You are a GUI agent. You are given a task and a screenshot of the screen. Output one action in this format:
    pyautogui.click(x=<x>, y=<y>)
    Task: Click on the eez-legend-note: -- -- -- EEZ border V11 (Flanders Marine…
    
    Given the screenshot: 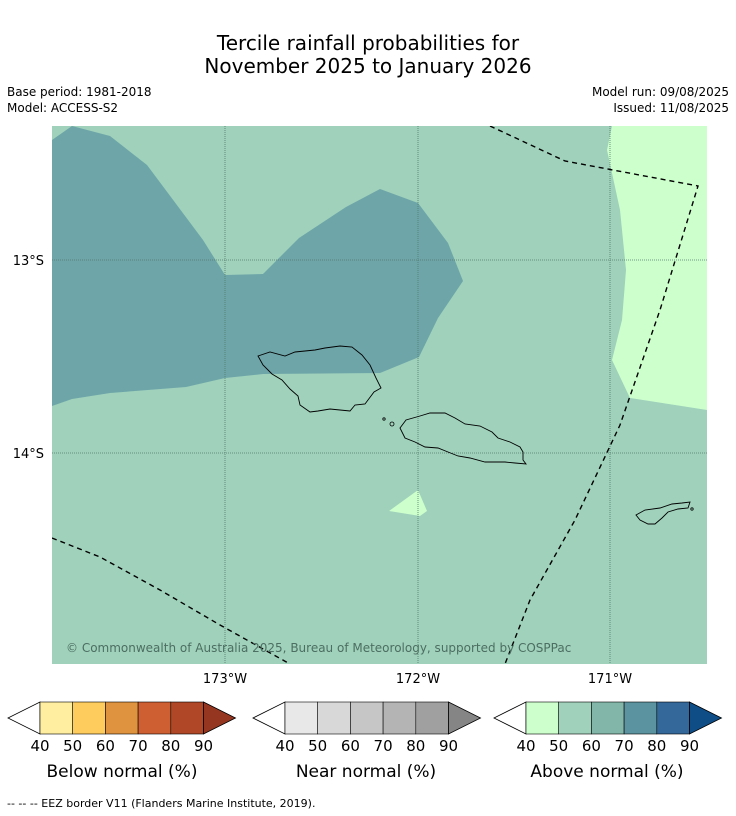 What is the action you would take?
    pyautogui.click(x=161, y=803)
    